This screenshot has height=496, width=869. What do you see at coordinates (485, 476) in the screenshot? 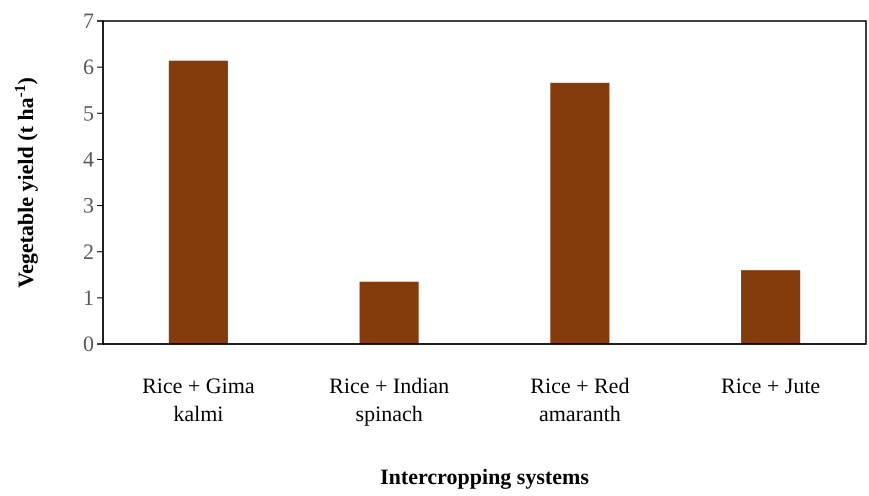
I see `x-axis-title: Intercropping systems` at bounding box center [485, 476].